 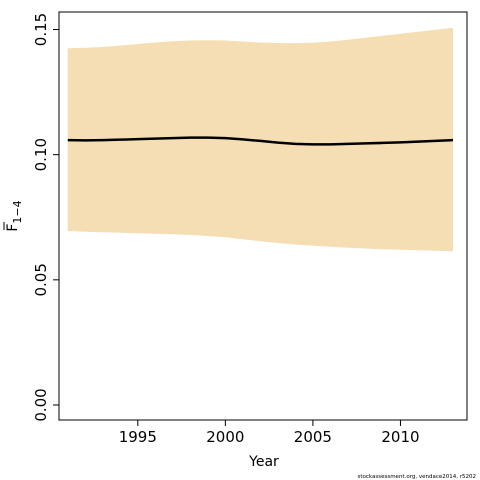 What do you see at coordinates (313, 437) in the screenshot?
I see `x-tick-label: 2005` at bounding box center [313, 437].